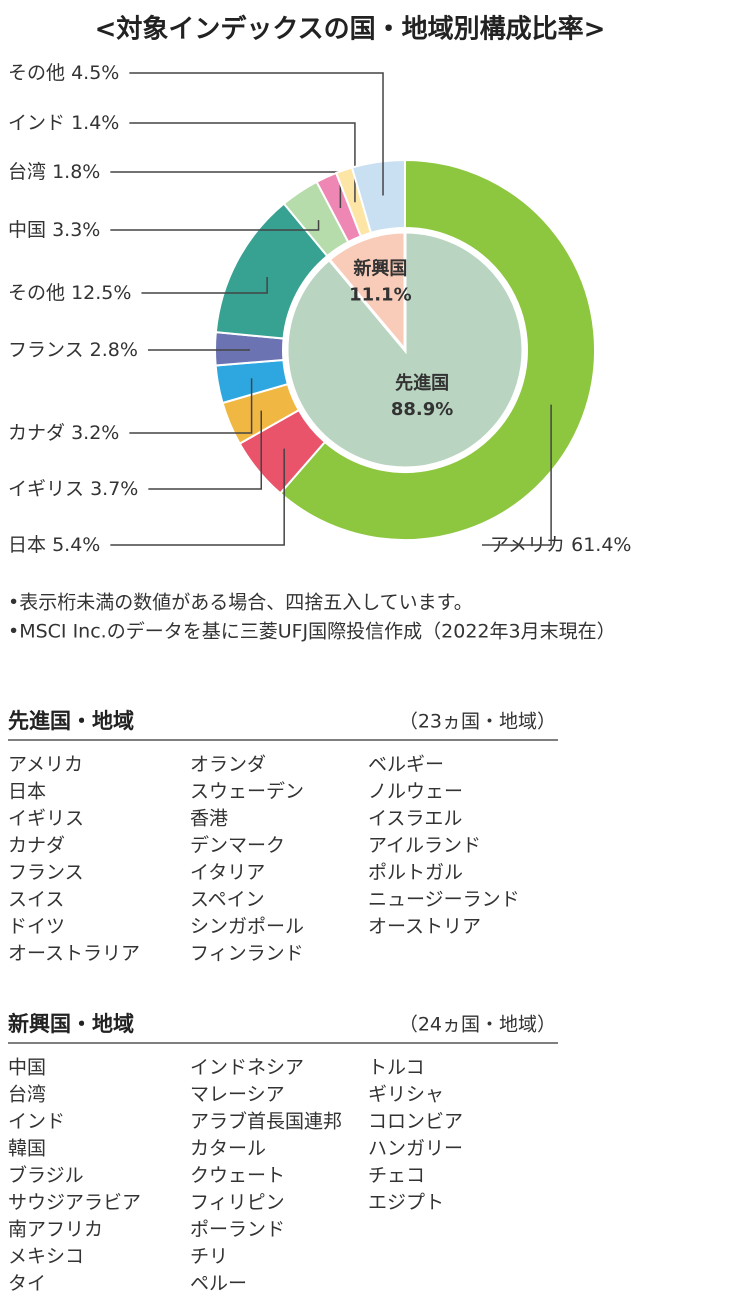  I want to click on section-count: （24ヵ国・地域）, so click(477, 1025).